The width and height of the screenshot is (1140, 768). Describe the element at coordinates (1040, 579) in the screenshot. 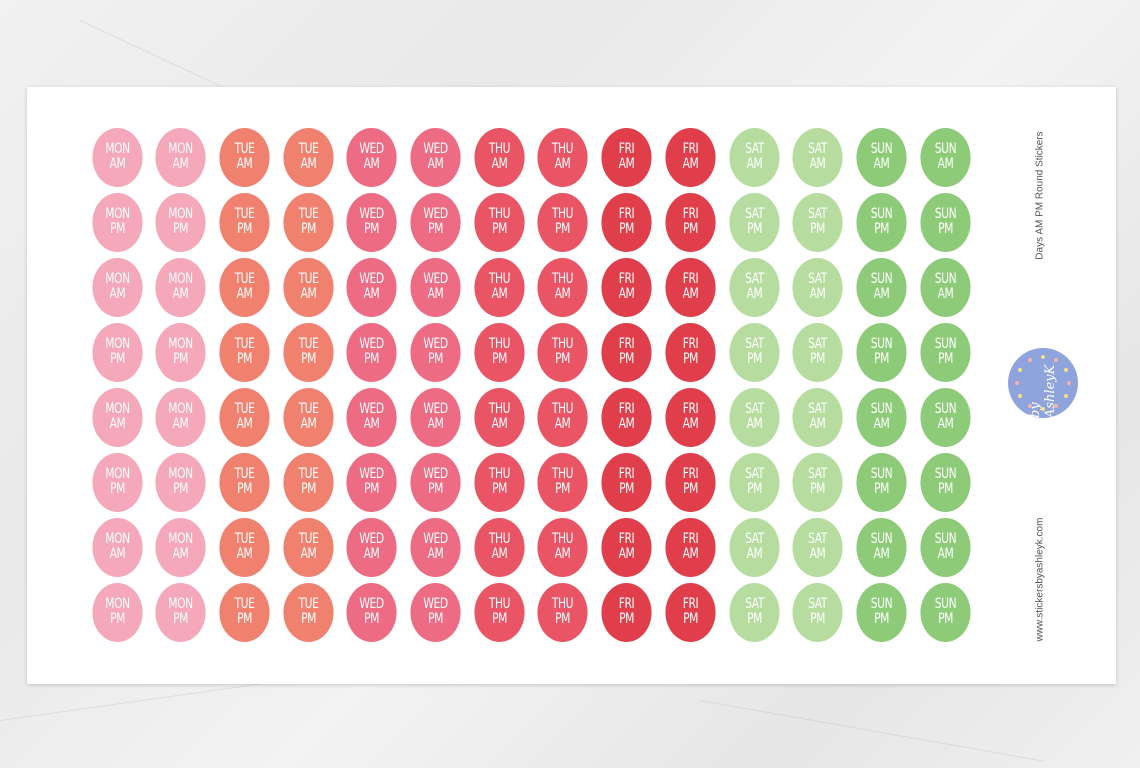

I see `website-url: www.stickersbyashleyk.com` at that location.